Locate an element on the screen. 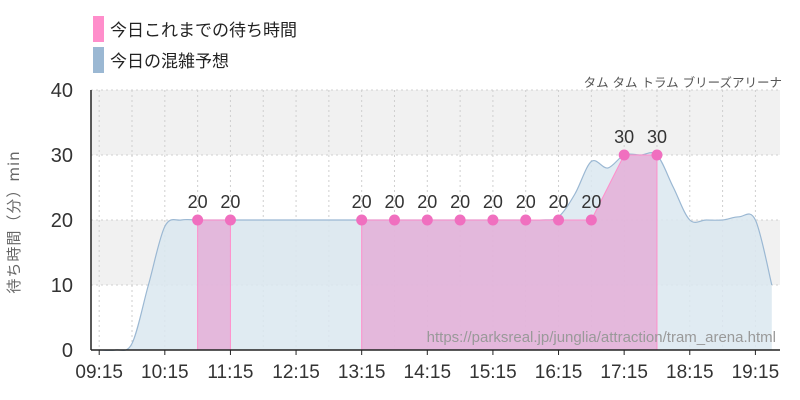 Image resolution: width=800 pixels, height=400 pixels. x-tick-label: 14:15 is located at coordinates (428, 372).